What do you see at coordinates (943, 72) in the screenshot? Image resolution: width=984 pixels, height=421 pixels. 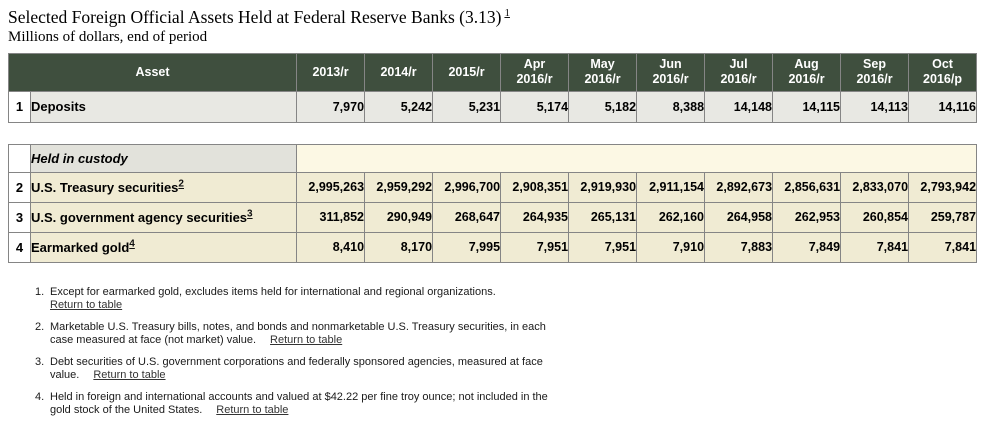 I see `column-header-oct-2016: Oct 2016/p` at bounding box center [943, 72].